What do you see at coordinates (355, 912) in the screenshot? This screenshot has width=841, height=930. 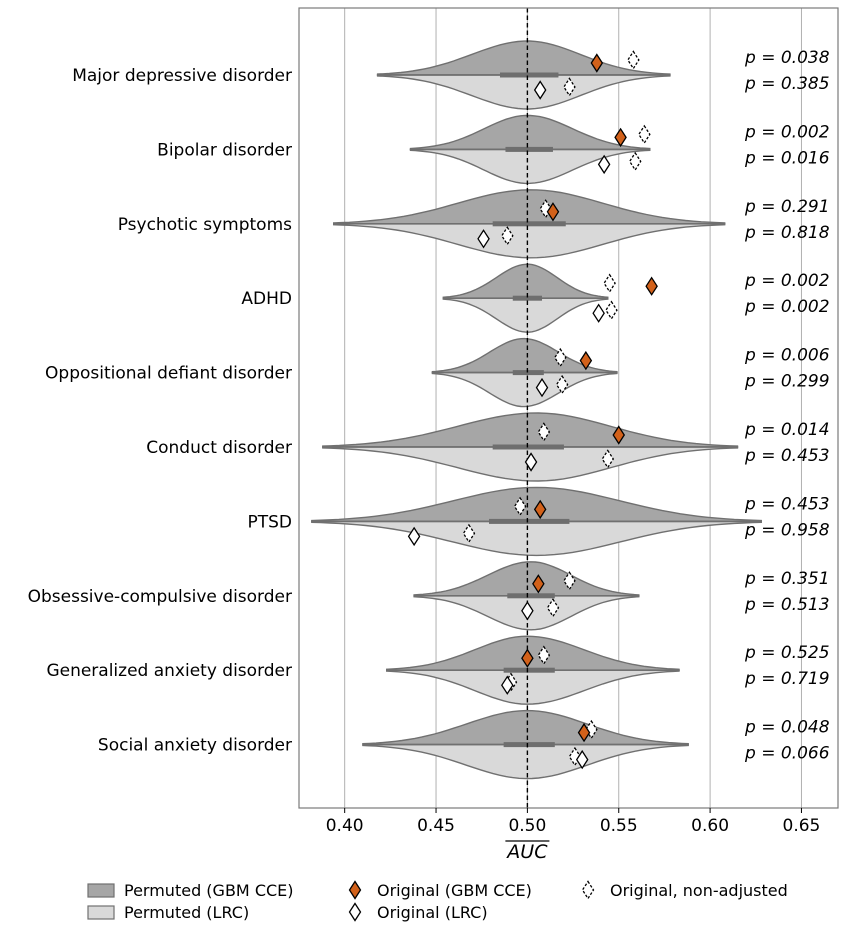 I see `legend-swatch-orig_lrc` at bounding box center [355, 912].